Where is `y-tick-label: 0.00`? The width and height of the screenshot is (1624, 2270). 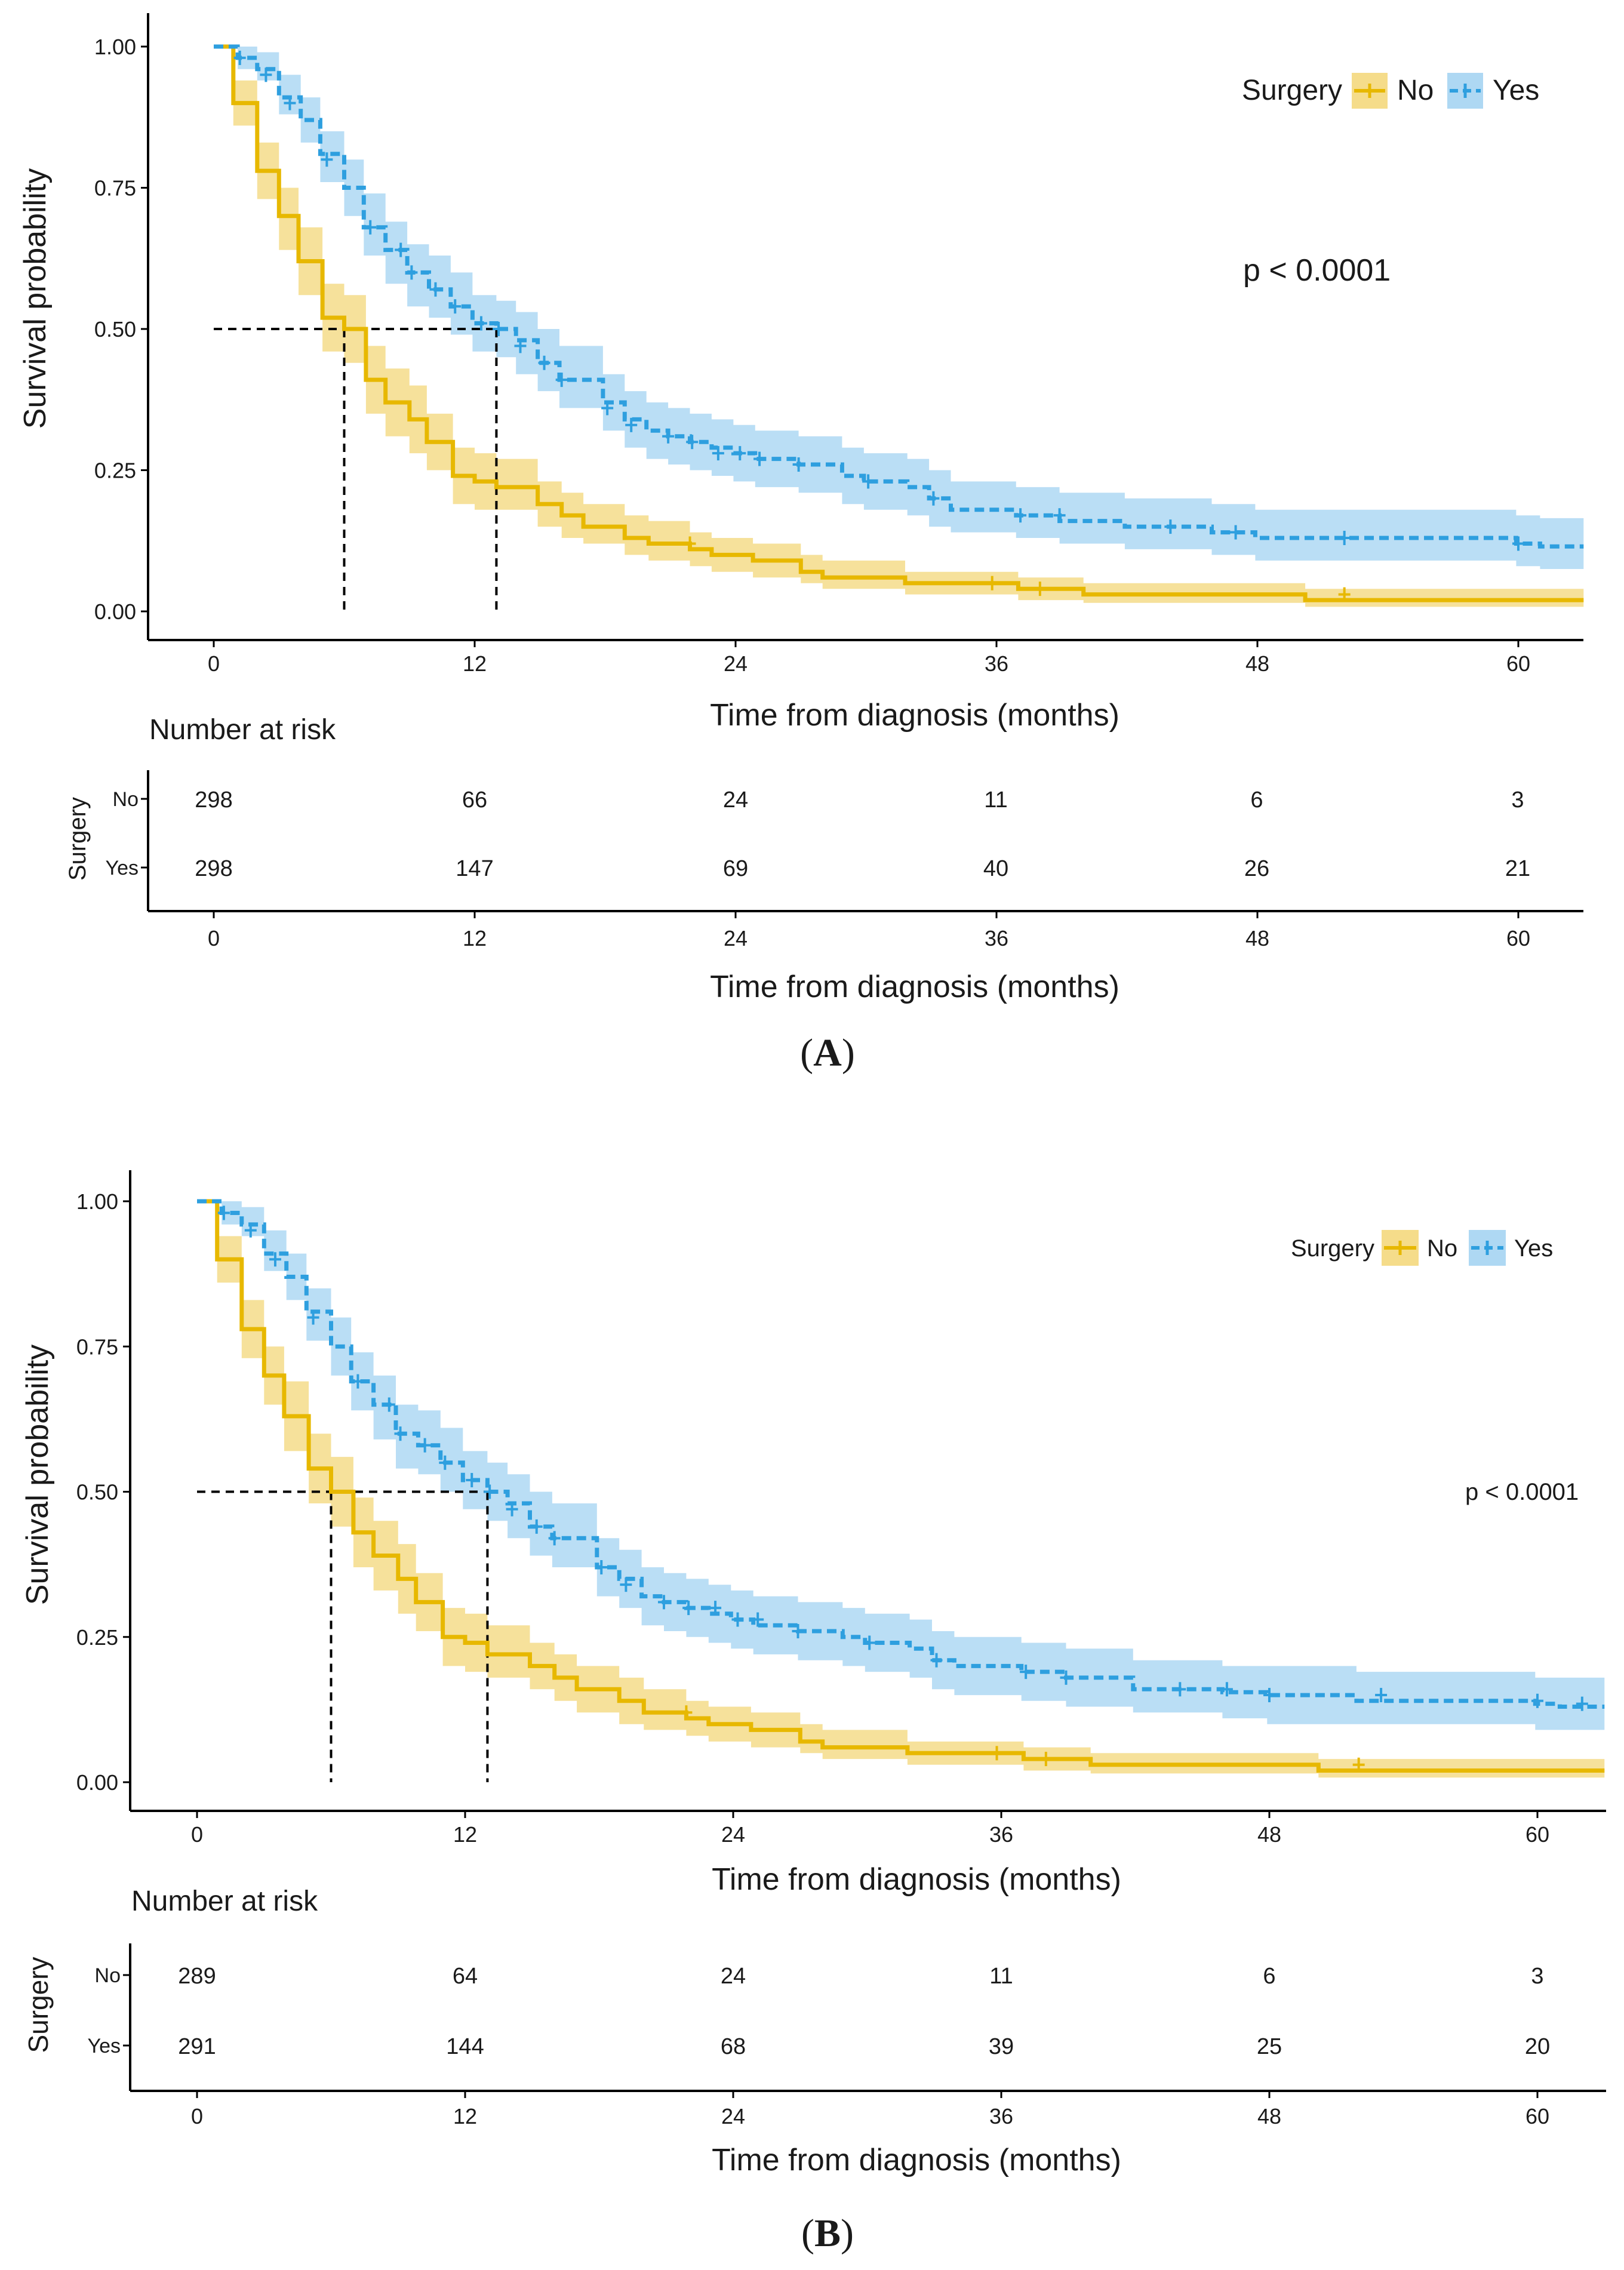
y-tick-label: 0.00 is located at coordinates (97, 1782).